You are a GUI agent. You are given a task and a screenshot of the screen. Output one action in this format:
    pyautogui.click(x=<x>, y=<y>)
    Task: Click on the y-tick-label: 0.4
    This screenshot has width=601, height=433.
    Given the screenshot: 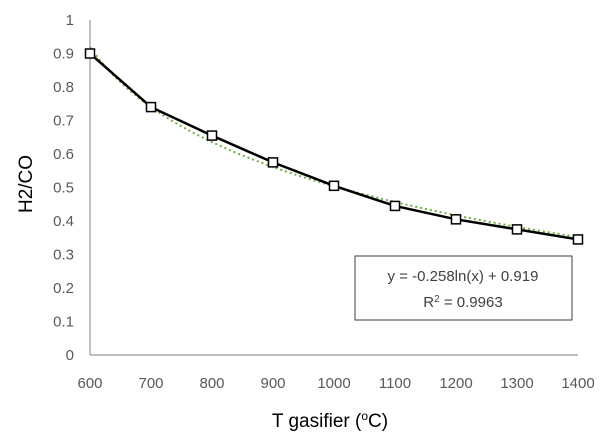 What is the action you would take?
    pyautogui.click(x=63, y=221)
    